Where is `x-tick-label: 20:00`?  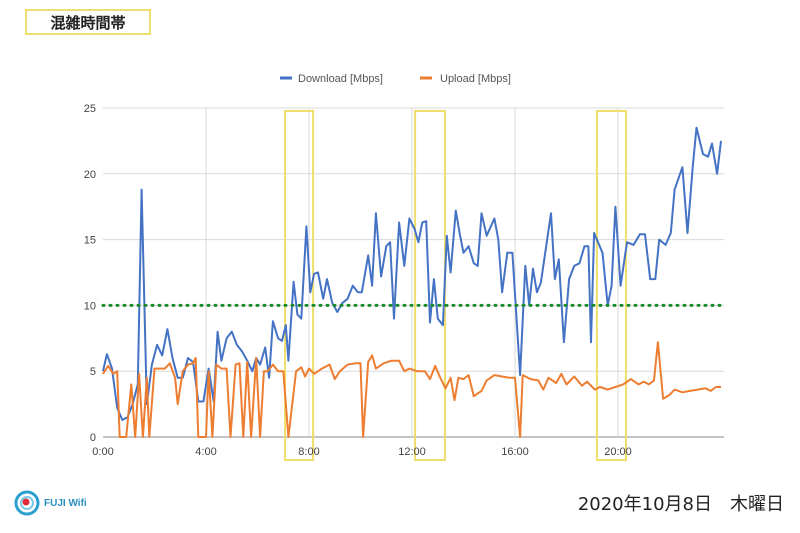
x-tick-label: 20:00 is located at coordinates (618, 452).